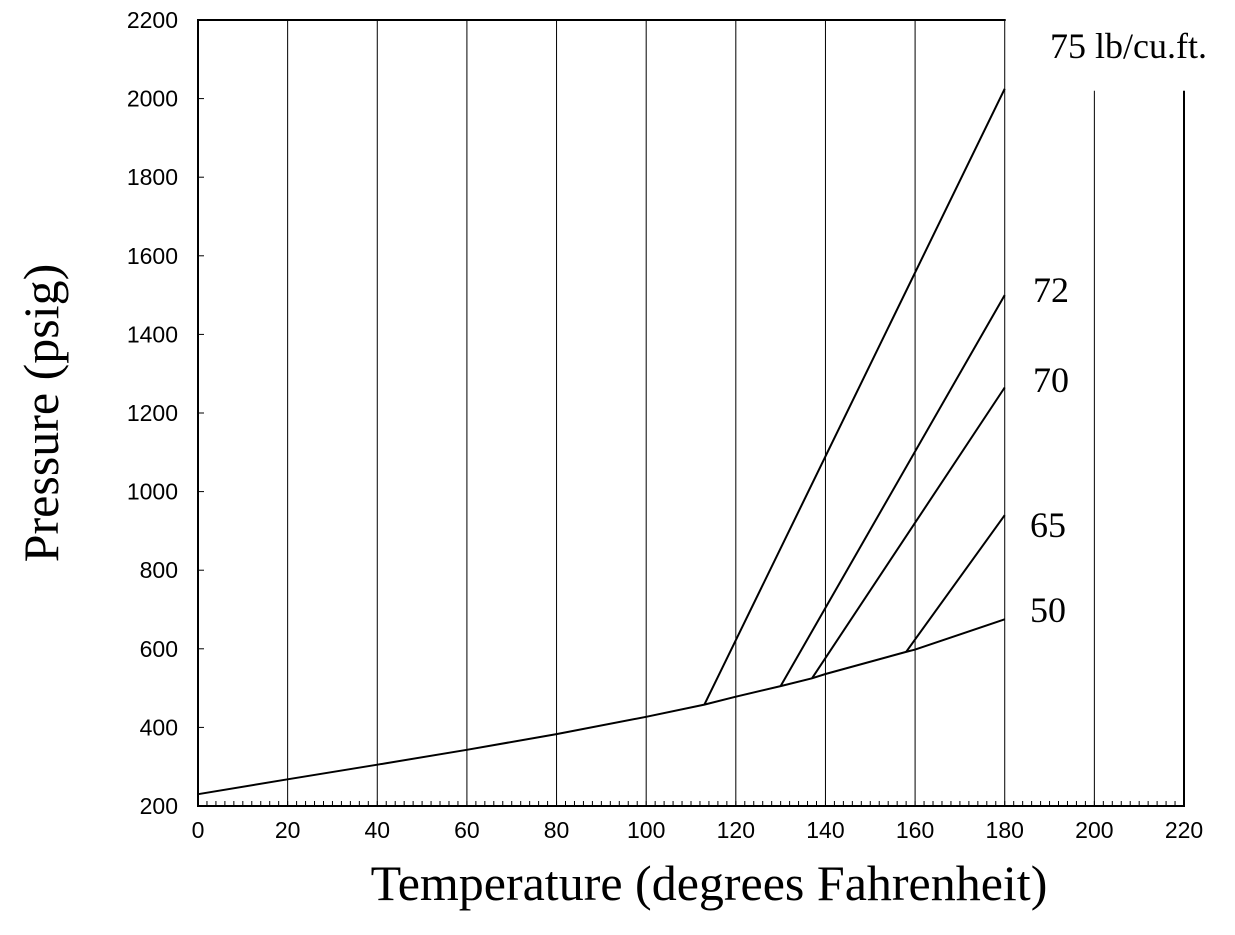 This screenshot has width=1235, height=935. Describe the element at coordinates (1048, 525) in the screenshot. I see `series-label-1: 65` at that location.